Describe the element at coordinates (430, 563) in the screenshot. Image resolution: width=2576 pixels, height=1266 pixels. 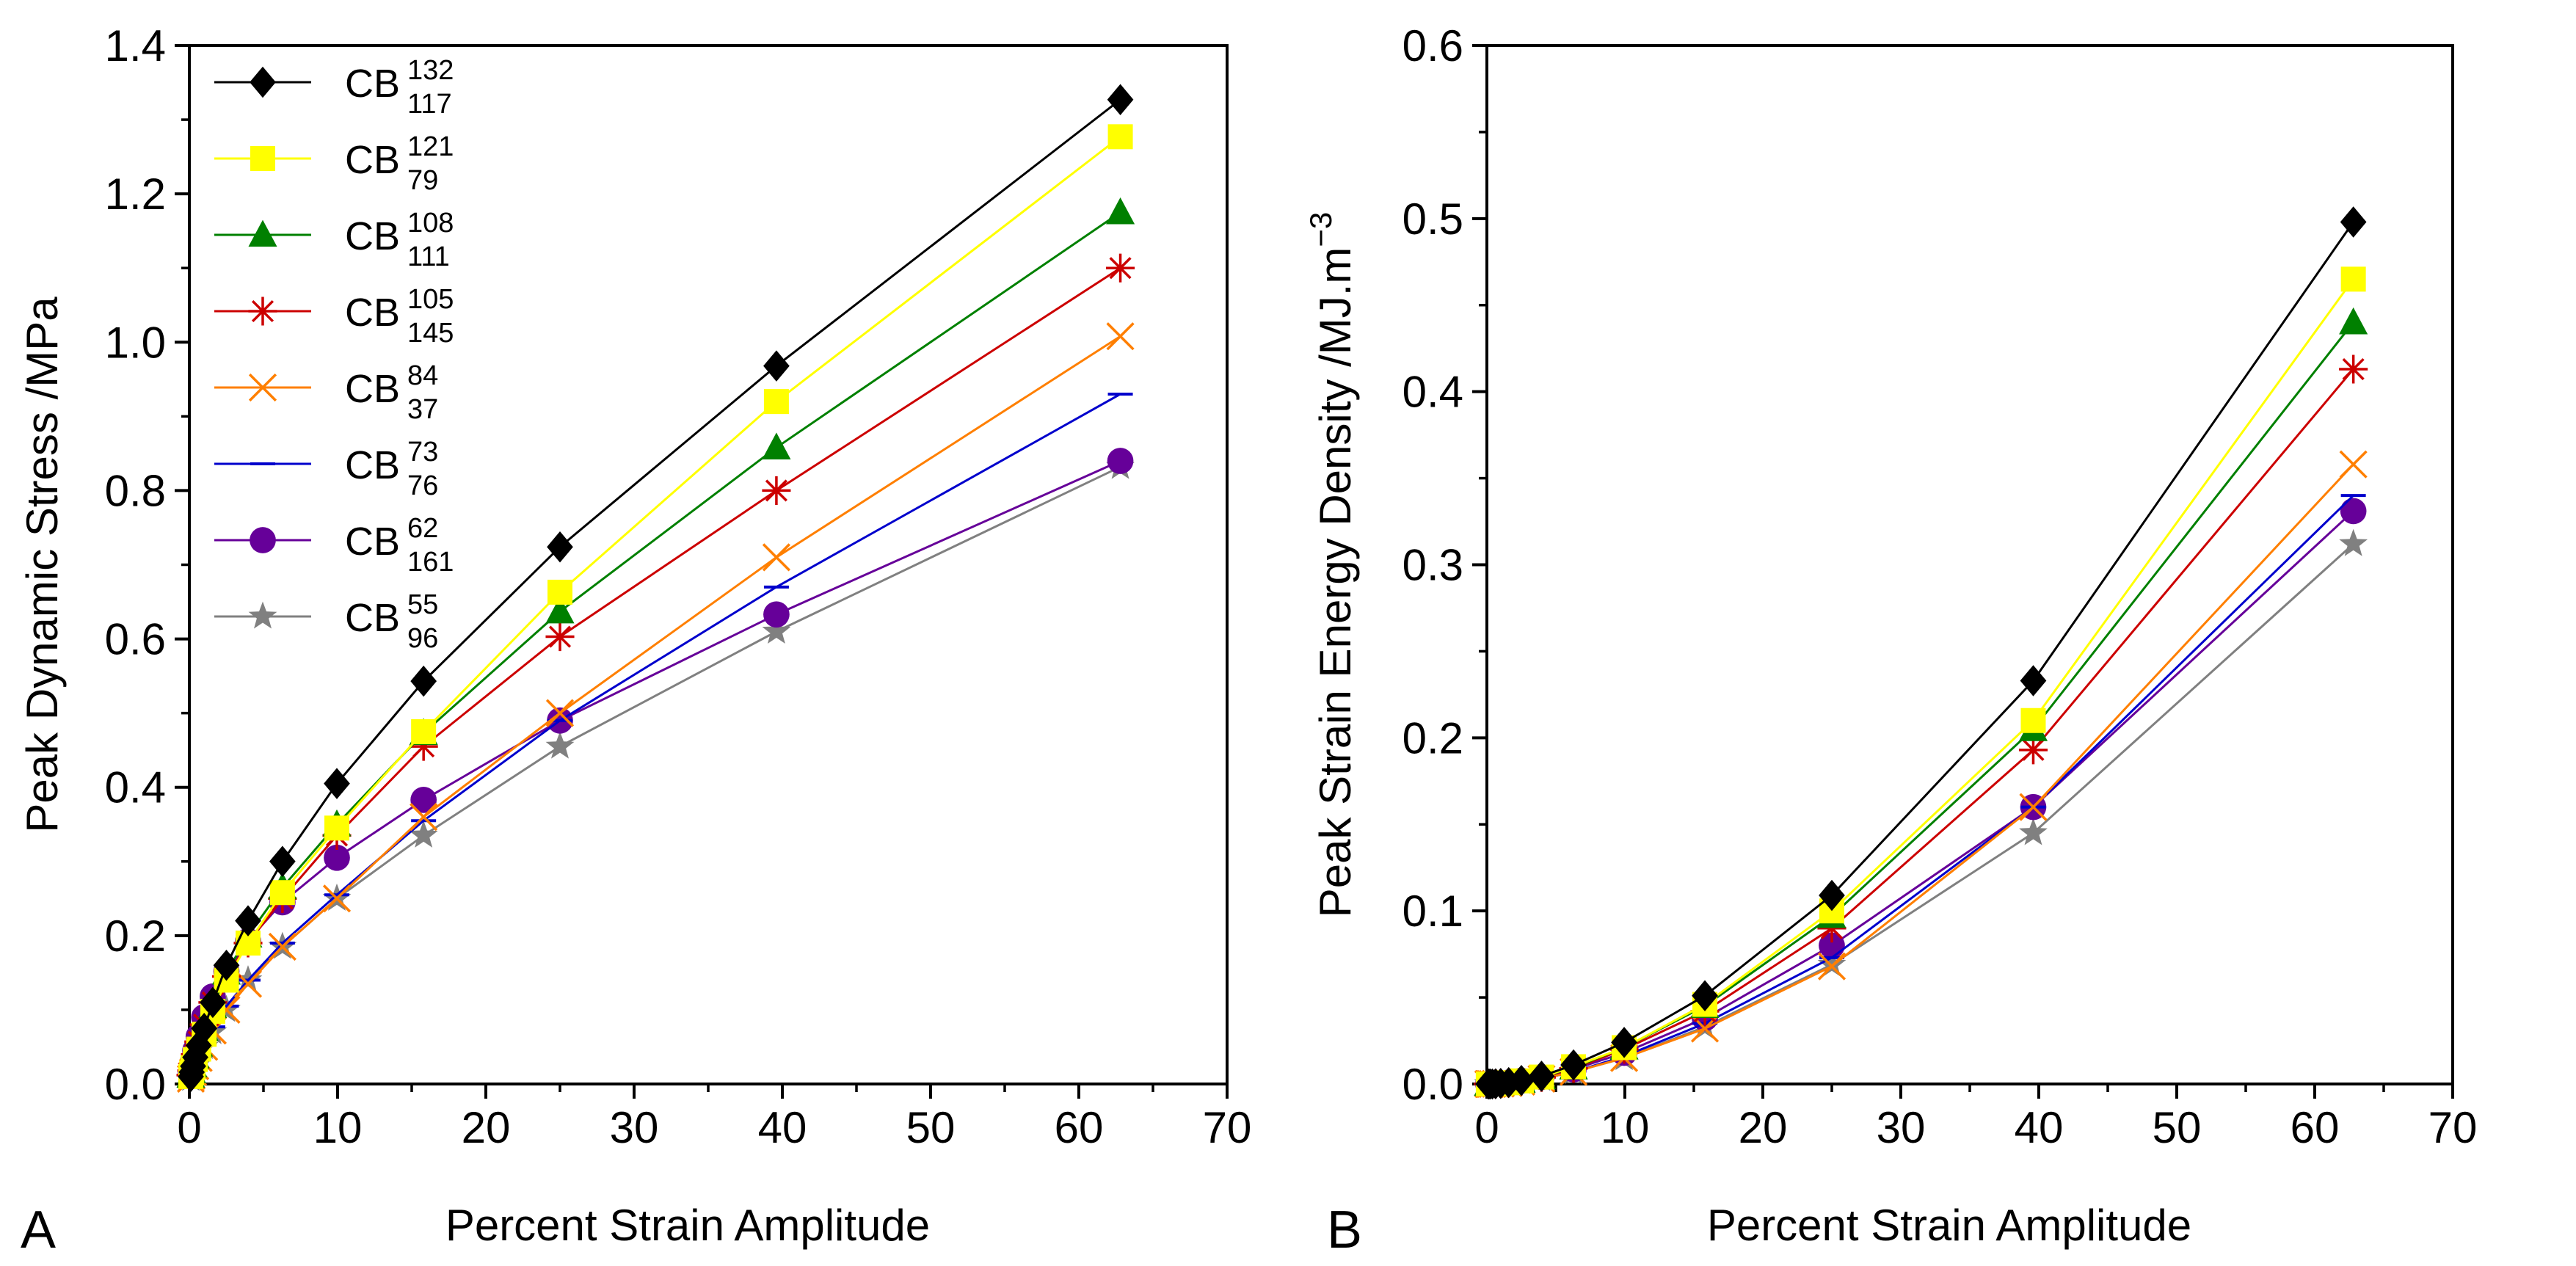
I see `legend-label-subscript: 161` at that location.